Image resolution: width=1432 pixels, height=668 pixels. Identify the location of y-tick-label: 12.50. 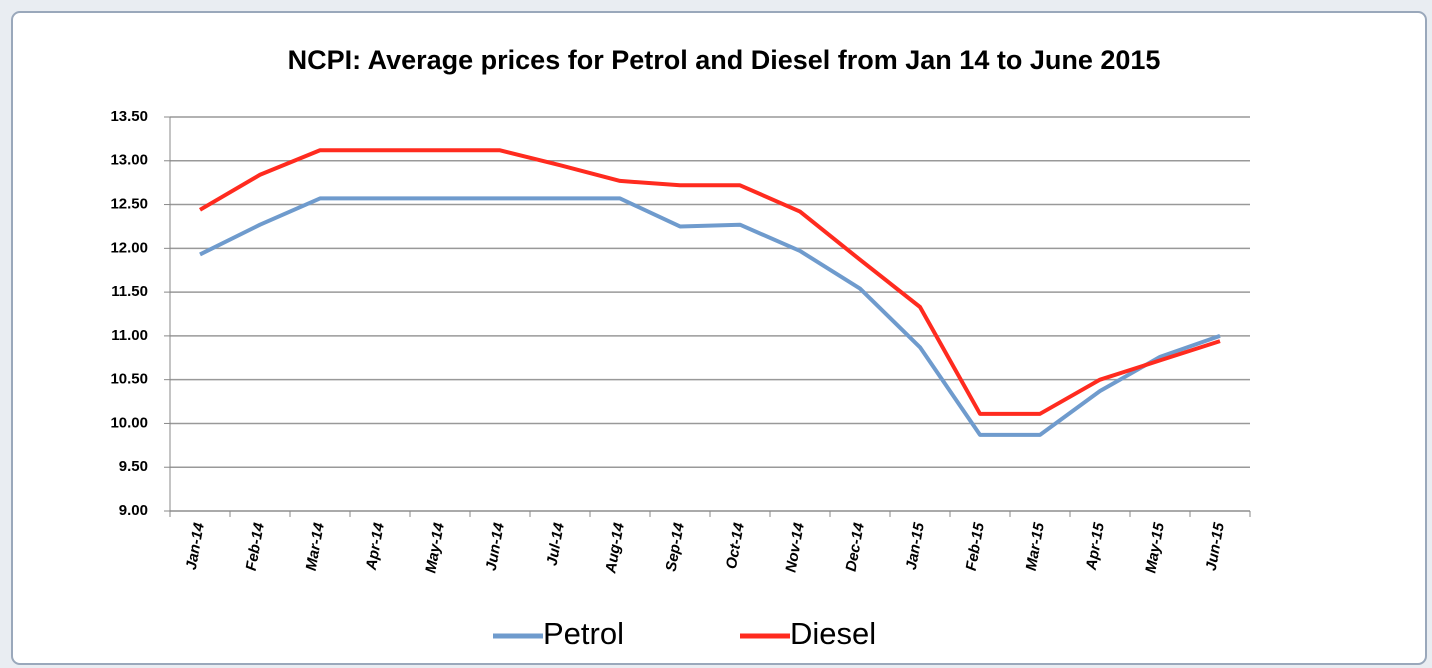
(129, 204).